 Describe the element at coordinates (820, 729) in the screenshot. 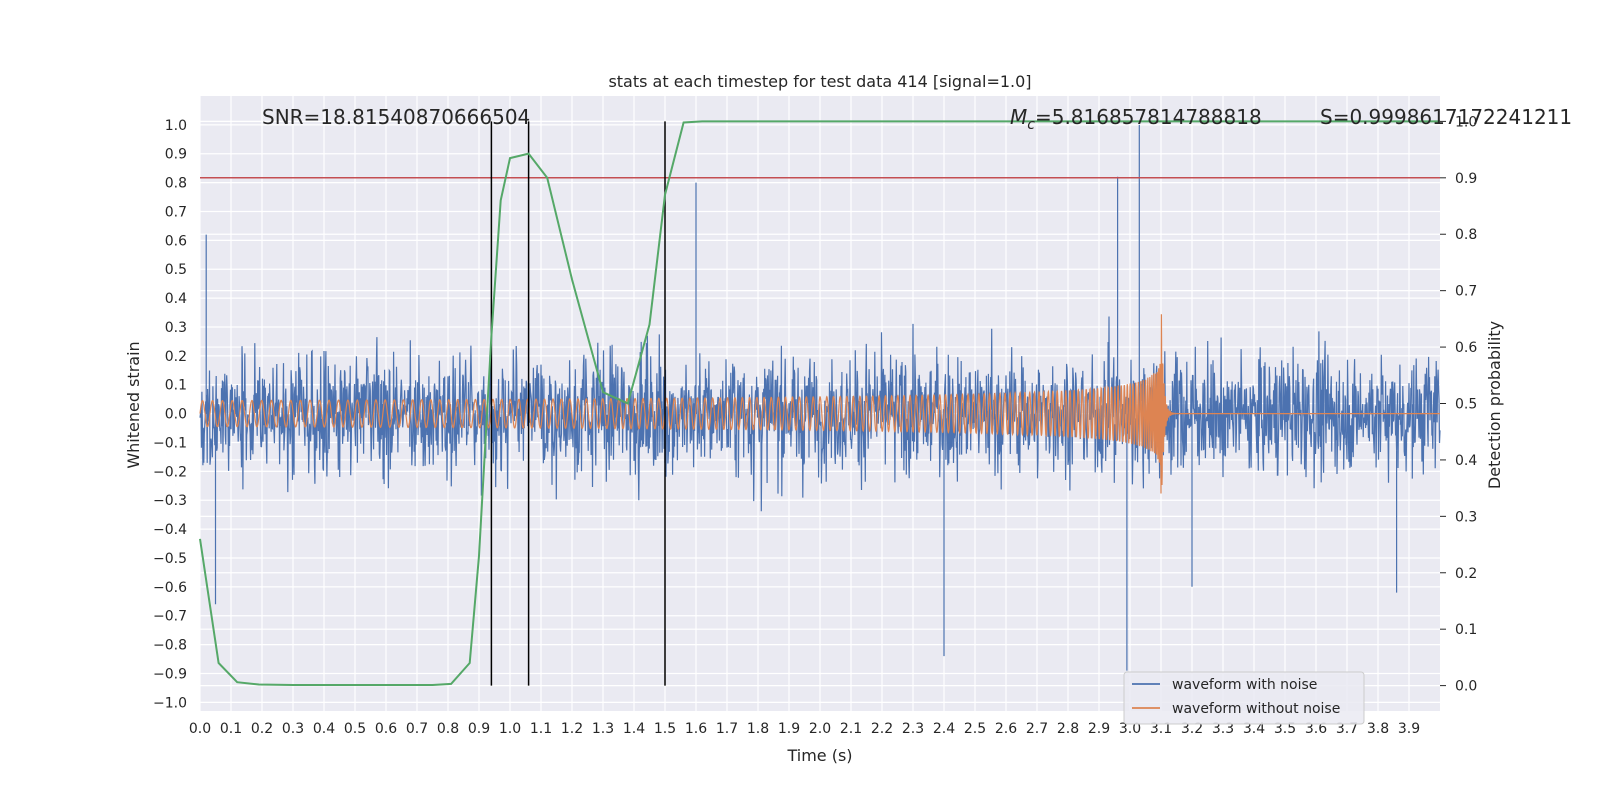

I see `x-tick-label: 2.0` at that location.